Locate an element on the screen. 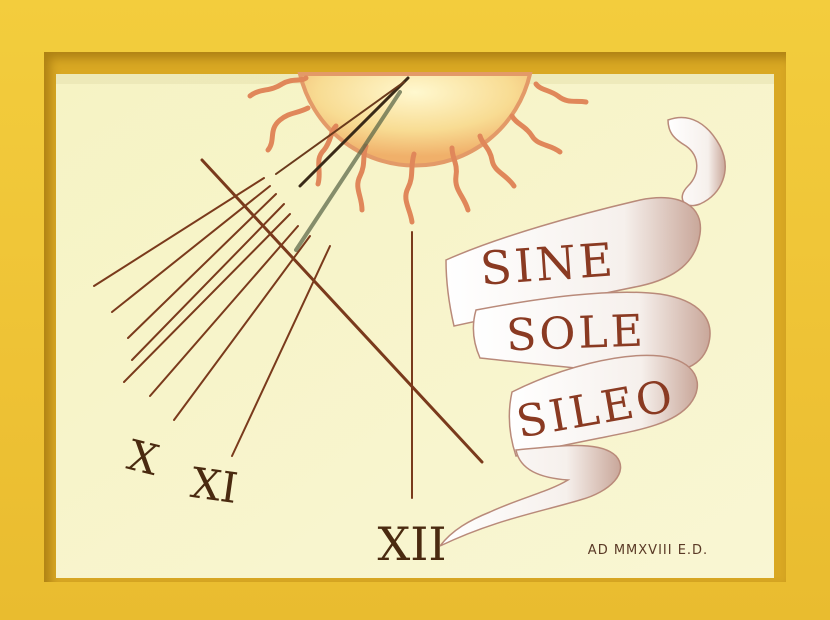 The image size is (830, 620). motto-line-1: SINE is located at coordinates (547, 263).